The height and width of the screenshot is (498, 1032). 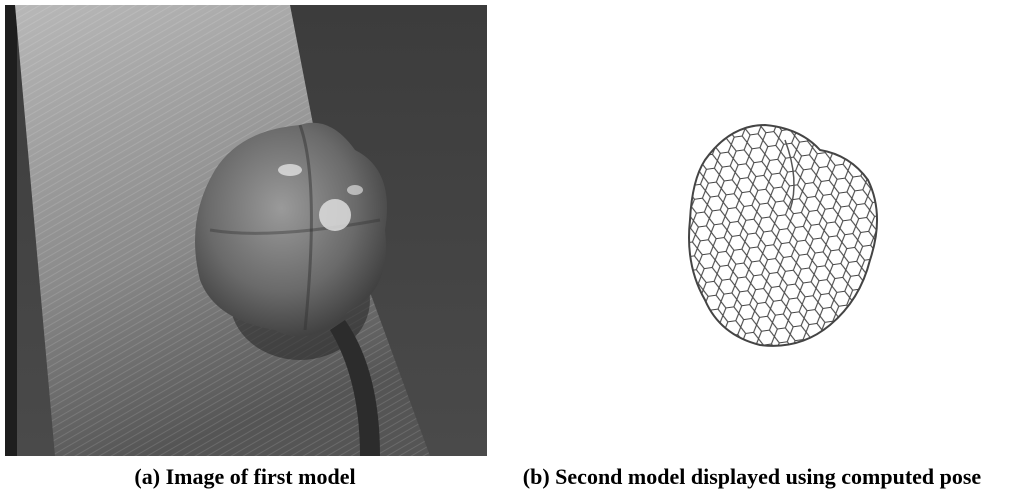 I want to click on mesh-model, so click(x=783, y=235).